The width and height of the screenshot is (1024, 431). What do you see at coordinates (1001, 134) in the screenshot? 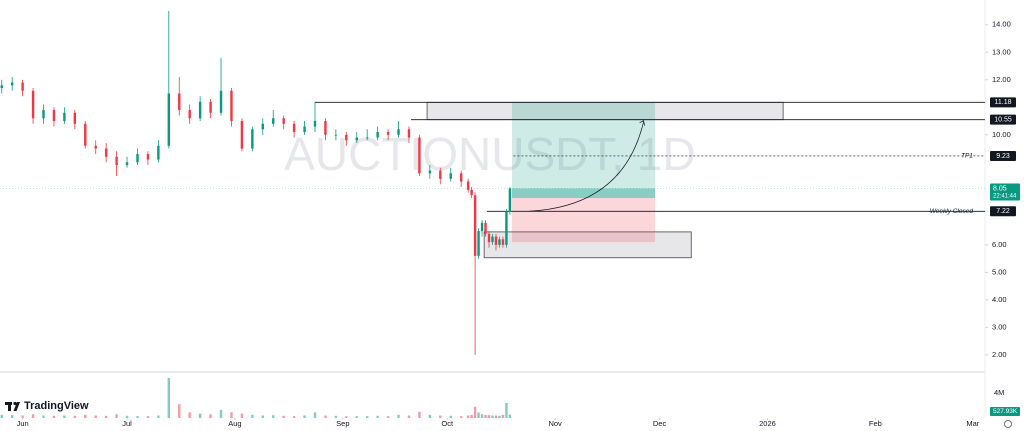
I see `y-tick-label: 10.00` at bounding box center [1001, 134].